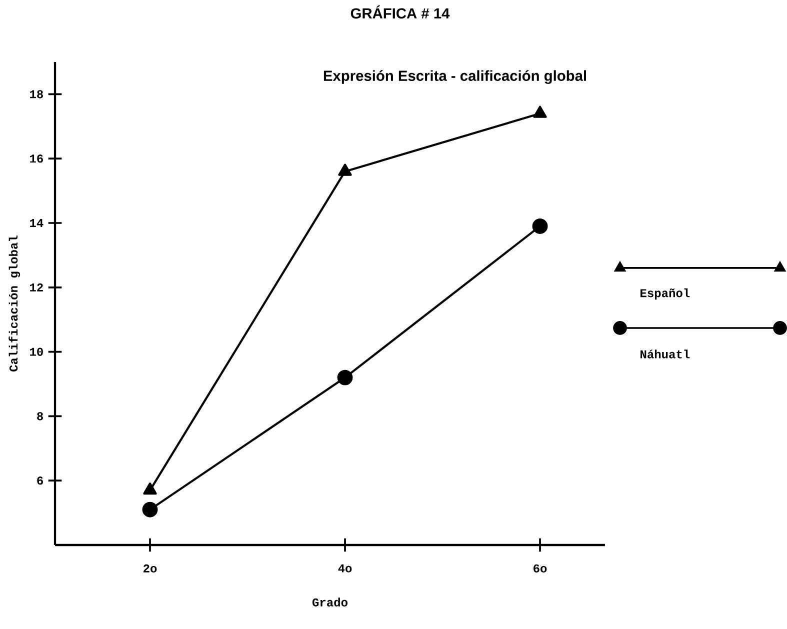 The width and height of the screenshot is (787, 629). I want to click on y-tick-label: 8, so click(40, 416).